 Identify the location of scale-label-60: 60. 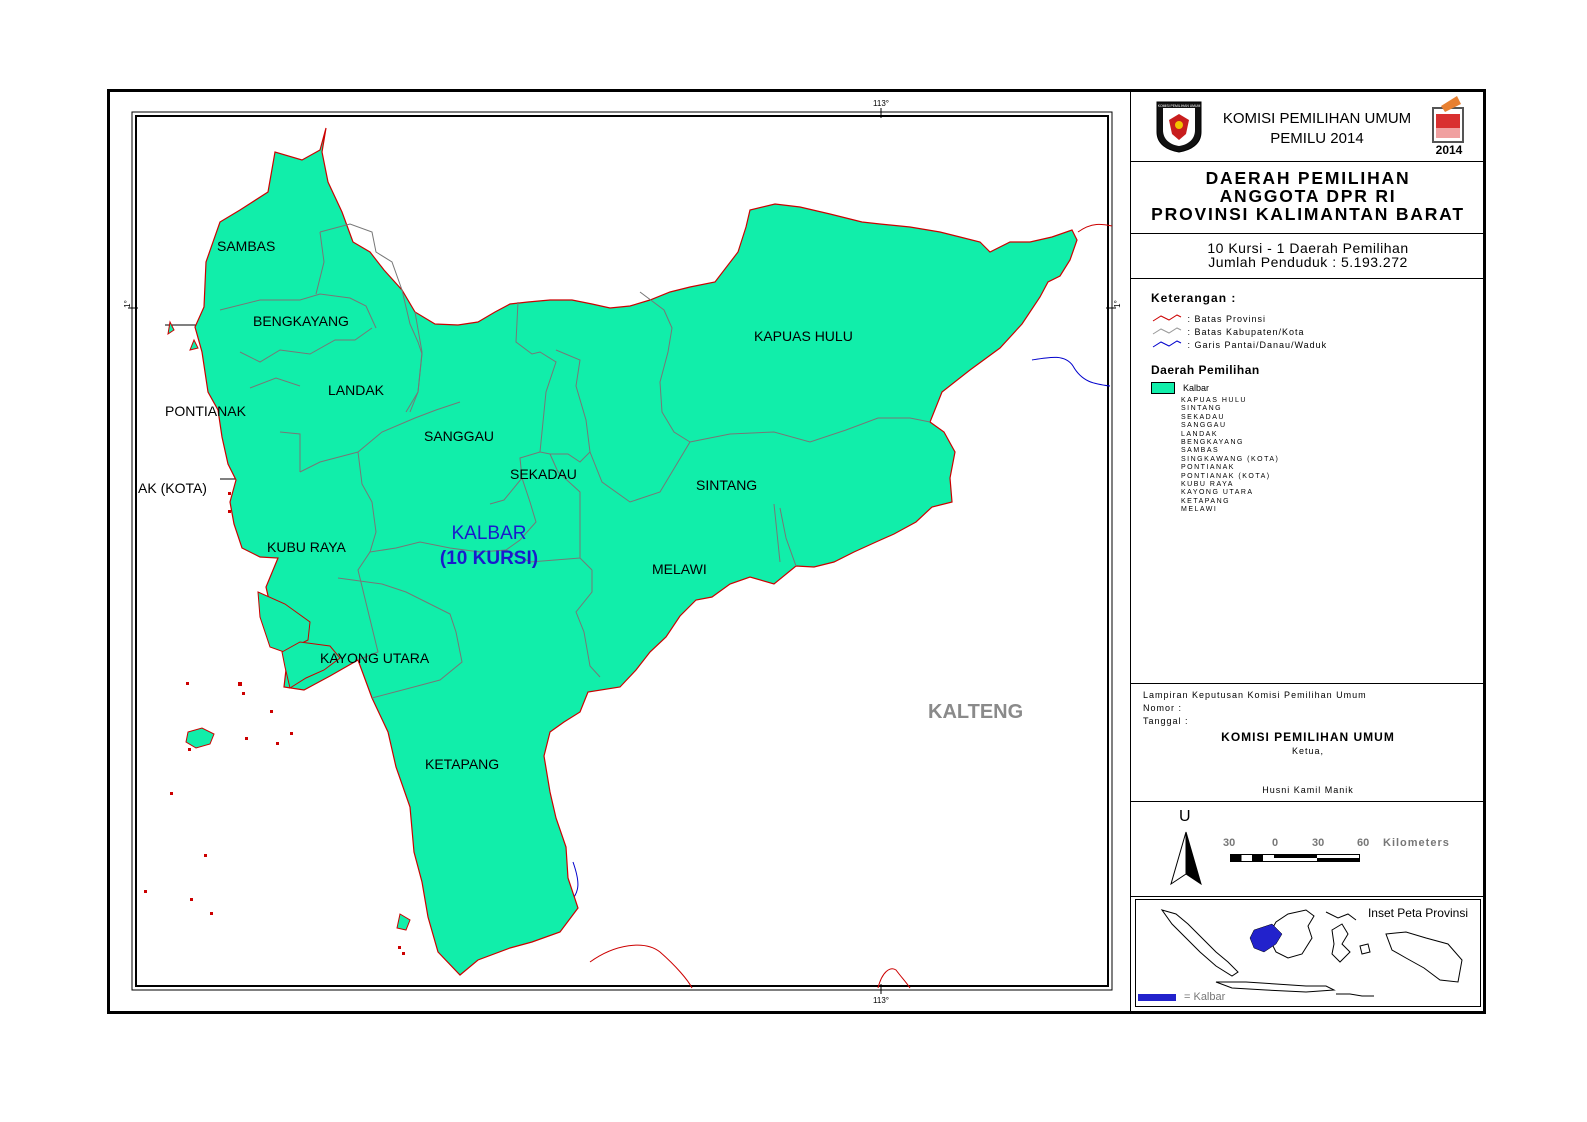
(1363, 843).